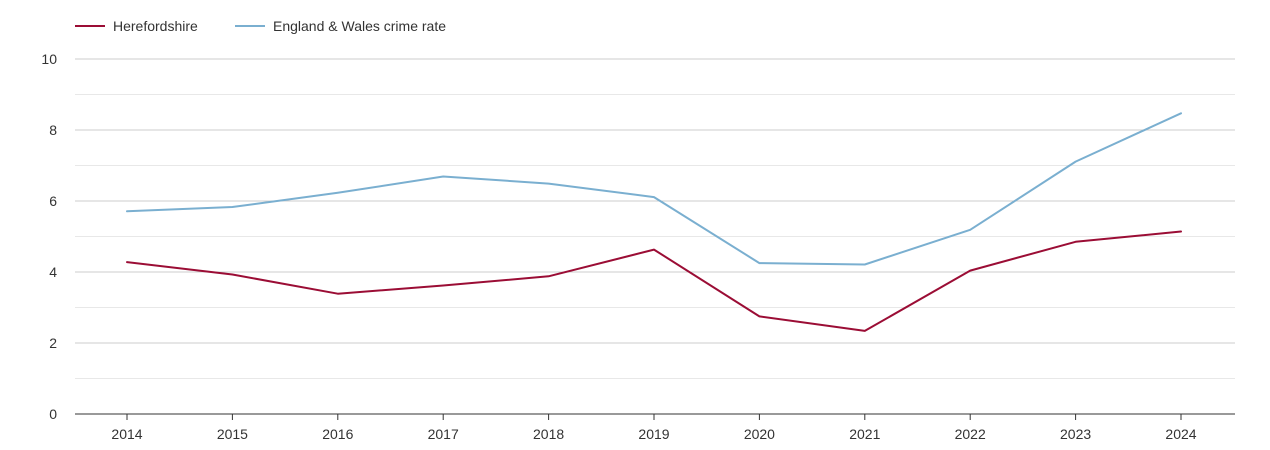 Image resolution: width=1270 pixels, height=450 pixels. Describe the element at coordinates (443, 434) in the screenshot. I see `x-tick-label: 2017` at that location.